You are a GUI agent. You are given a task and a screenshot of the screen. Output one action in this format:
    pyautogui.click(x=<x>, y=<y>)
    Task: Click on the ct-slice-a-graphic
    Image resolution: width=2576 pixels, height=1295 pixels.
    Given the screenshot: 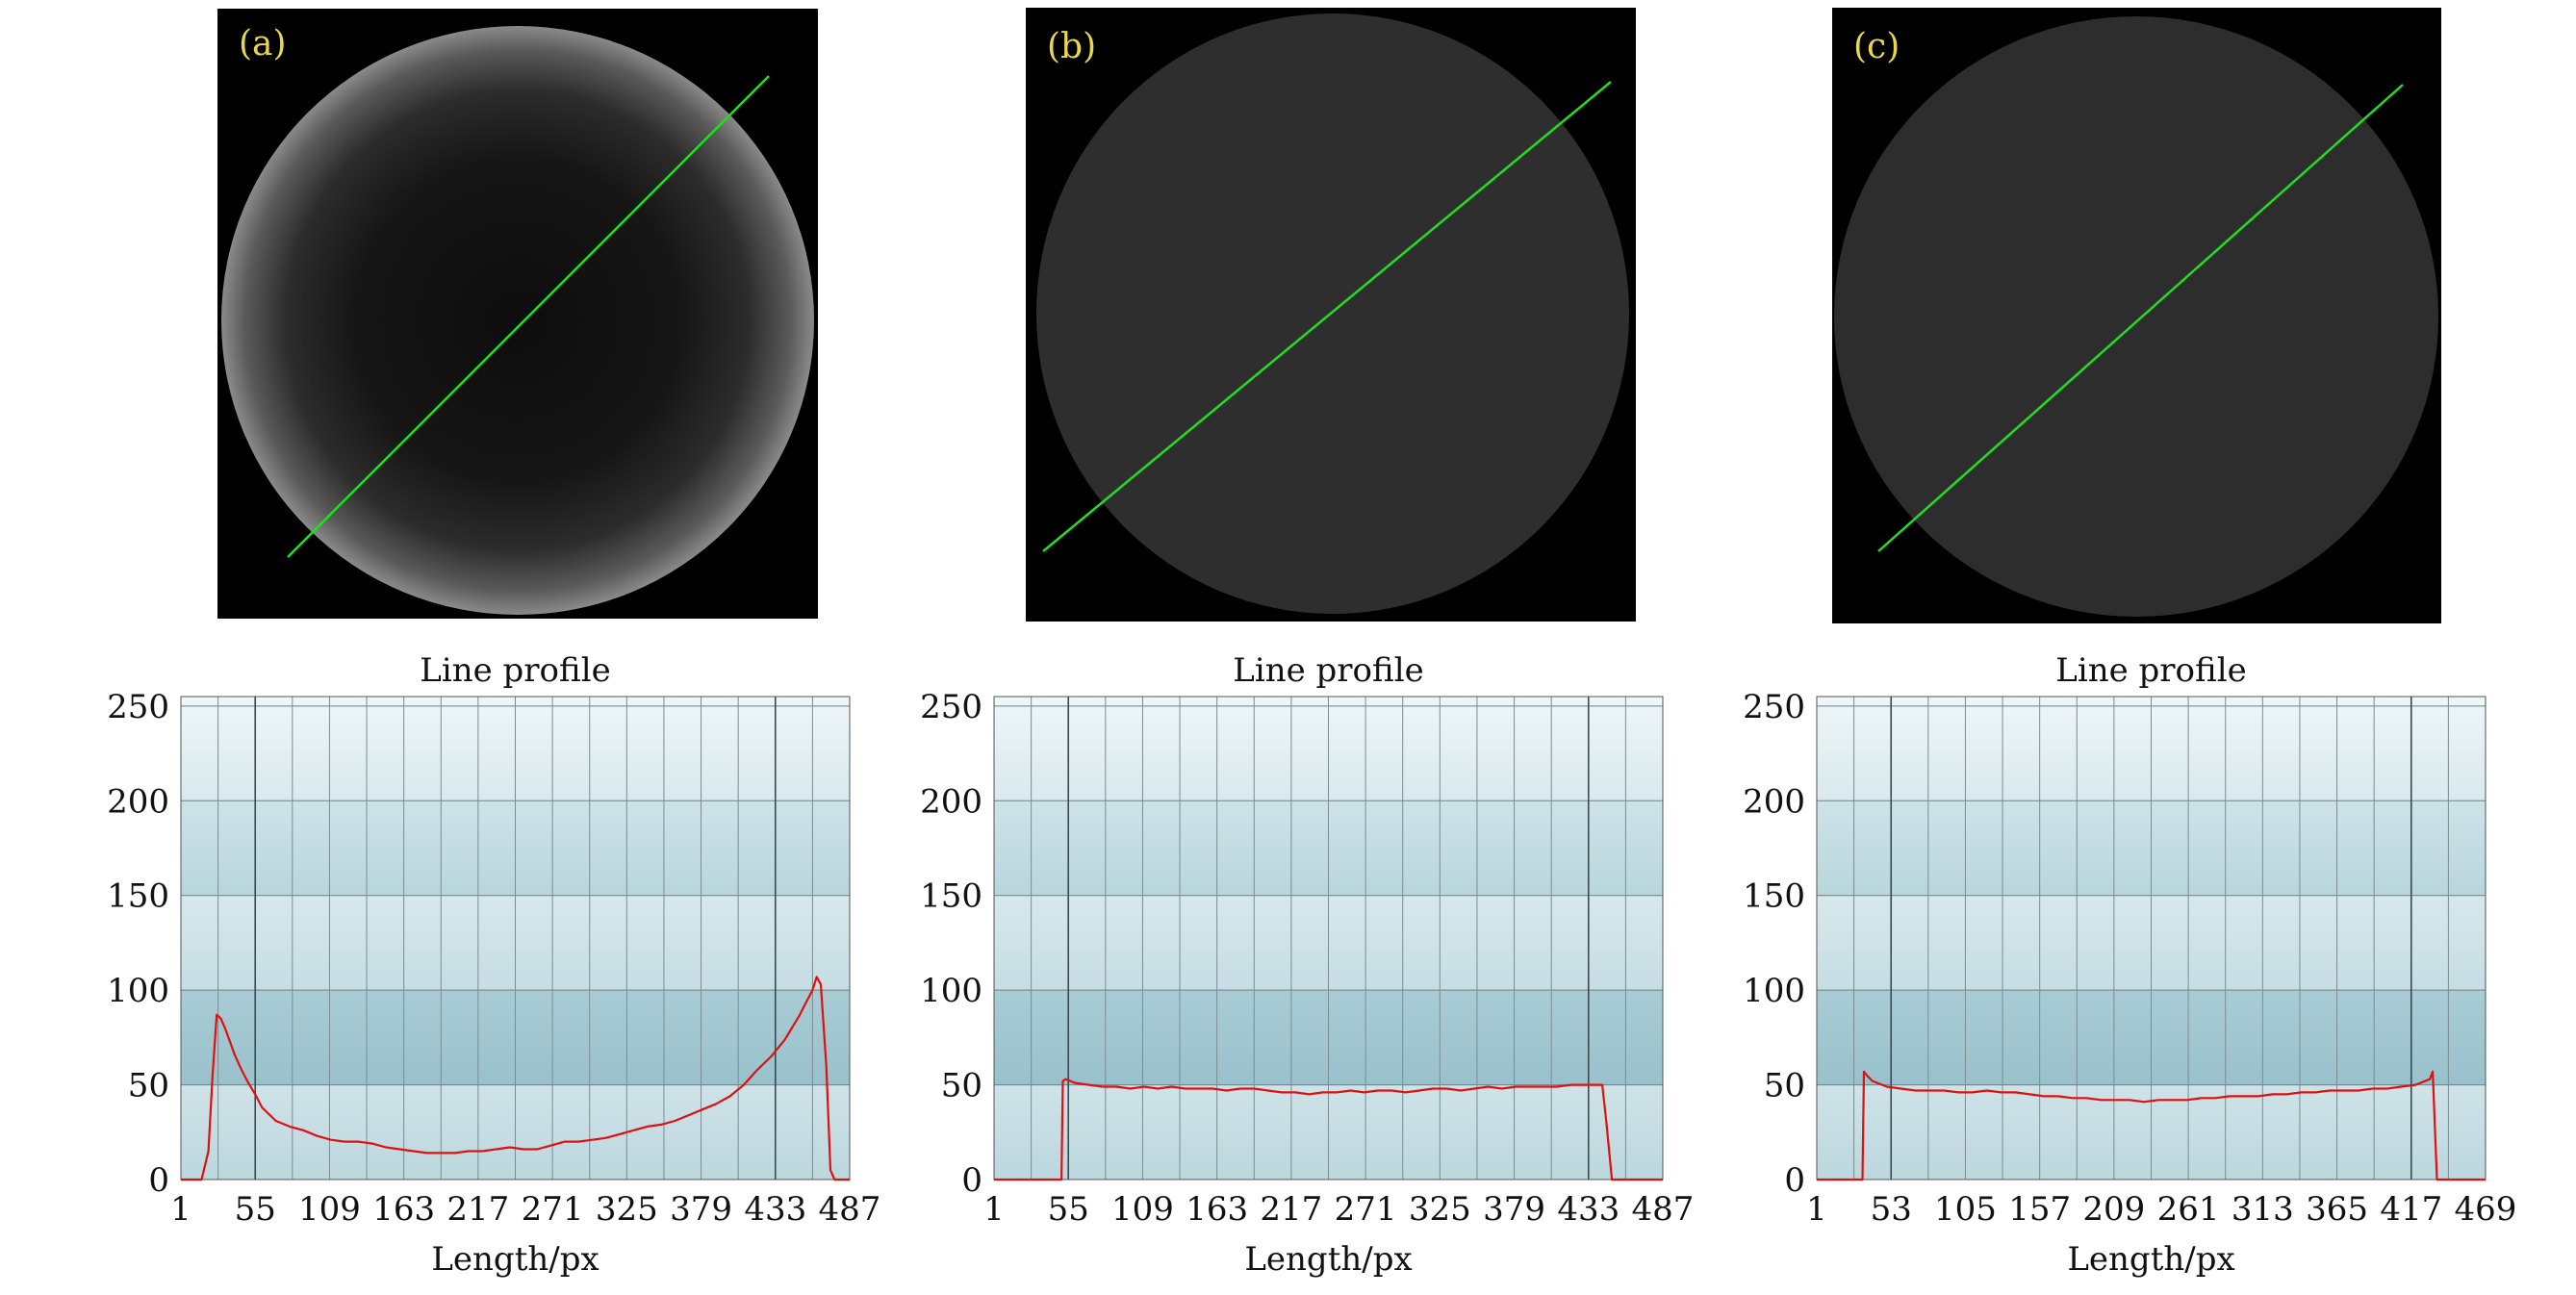 What is the action you would take?
    pyautogui.click(x=517, y=320)
    